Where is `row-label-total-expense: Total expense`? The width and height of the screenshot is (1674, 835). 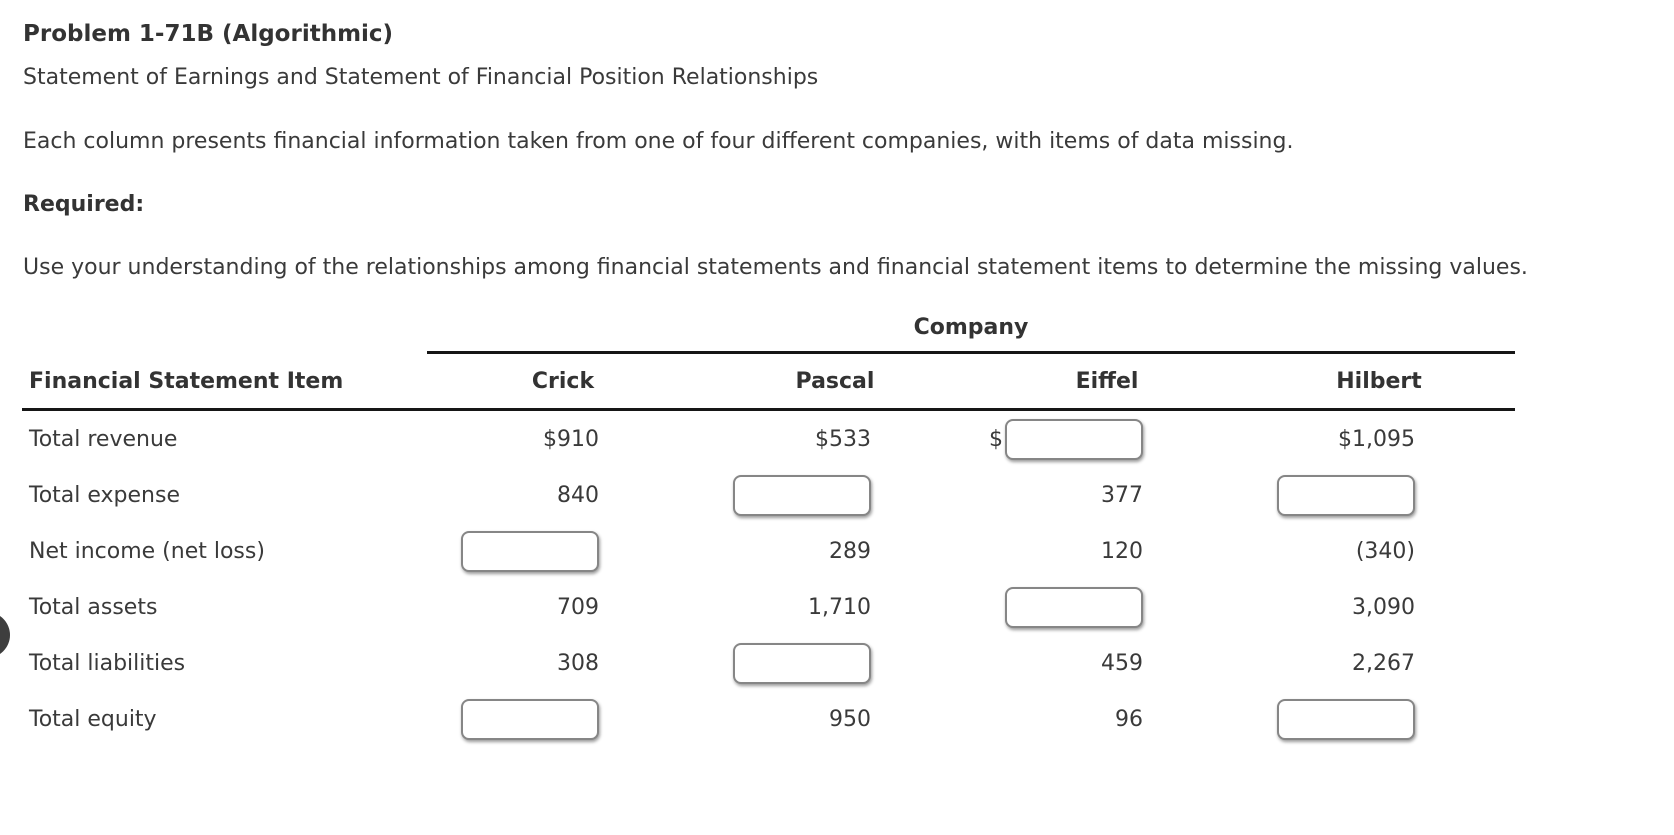 row-label-total-expense: Total expense is located at coordinates (104, 495).